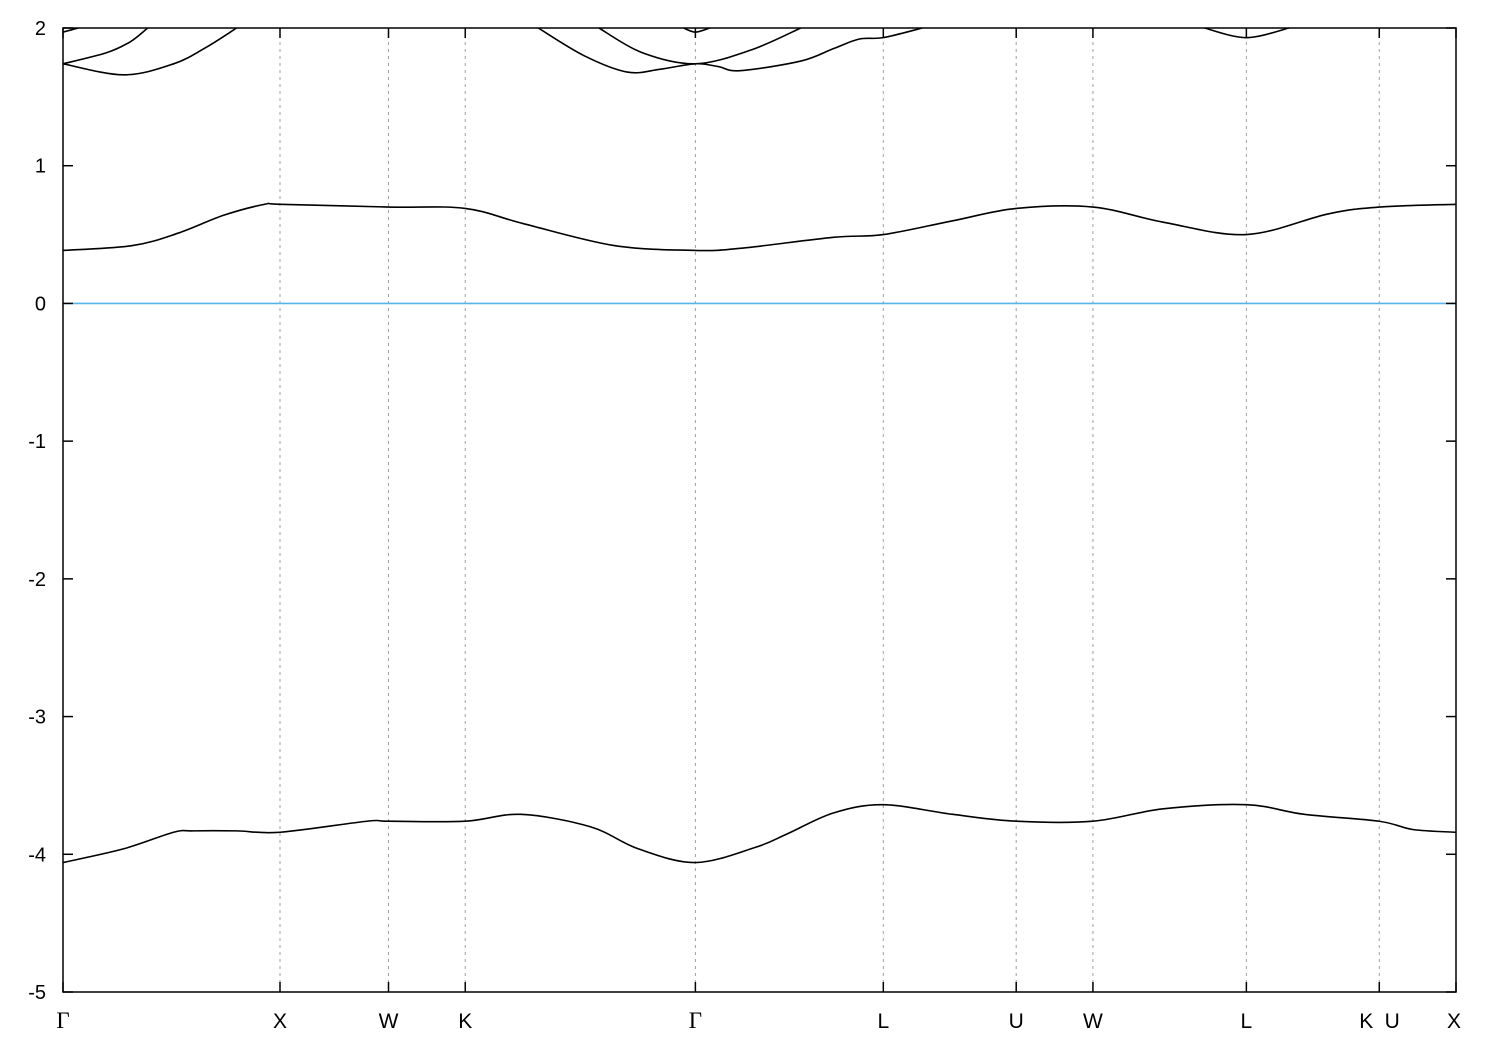  Describe the element at coordinates (37, 855) in the screenshot. I see `y-tick-label: -4` at that location.